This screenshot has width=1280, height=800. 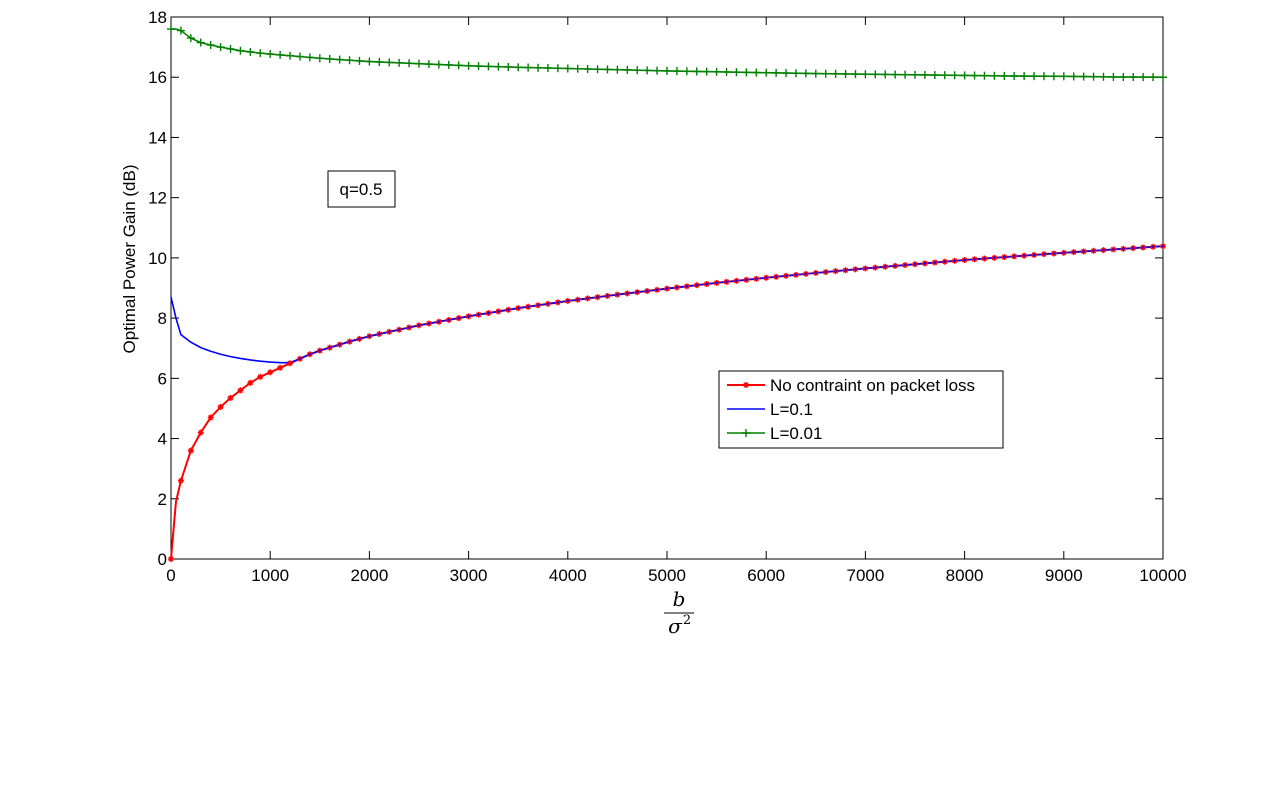 What do you see at coordinates (791, 409) in the screenshot?
I see `legend-label: L=0.1` at bounding box center [791, 409].